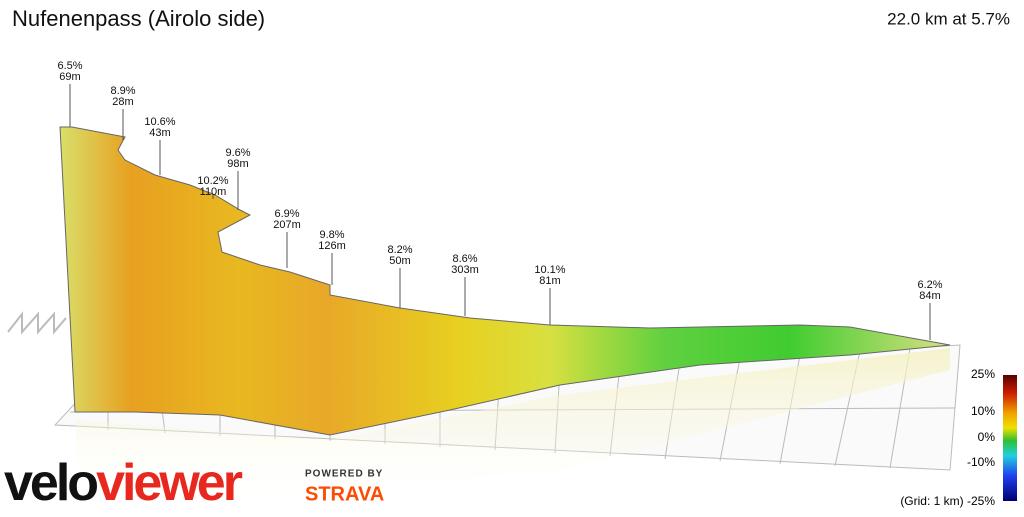 The image size is (1024, 517). I want to click on logo-suffix: viewer, so click(169, 483).